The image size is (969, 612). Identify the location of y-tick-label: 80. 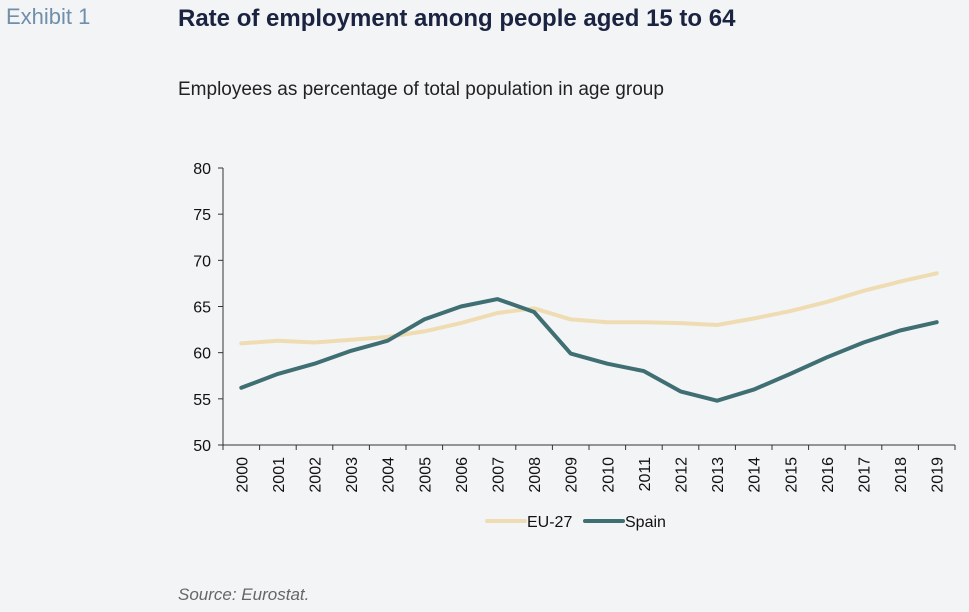
(202, 169).